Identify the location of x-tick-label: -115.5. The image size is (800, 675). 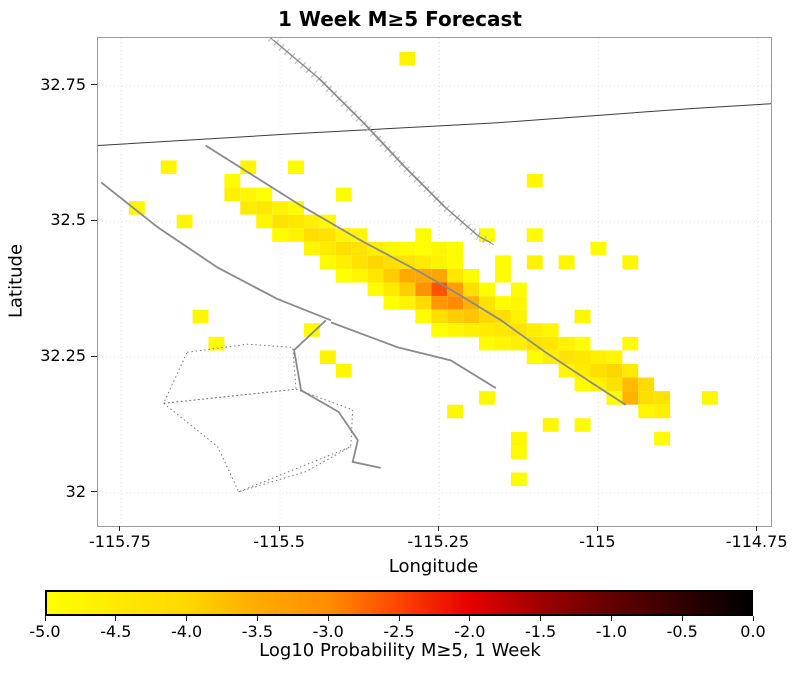
(279, 541).